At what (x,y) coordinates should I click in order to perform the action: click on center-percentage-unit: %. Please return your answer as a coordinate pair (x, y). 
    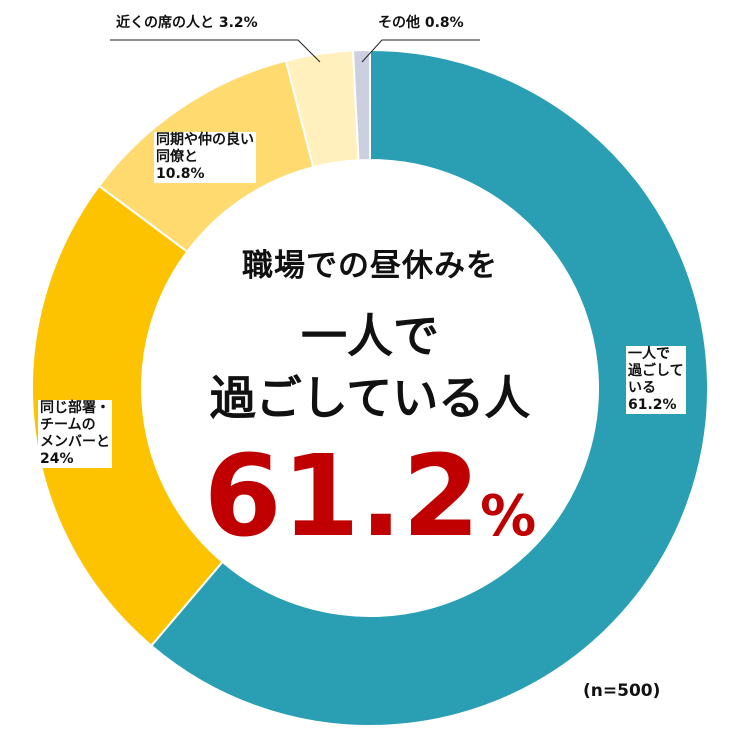
    Looking at the image, I should click on (508, 516).